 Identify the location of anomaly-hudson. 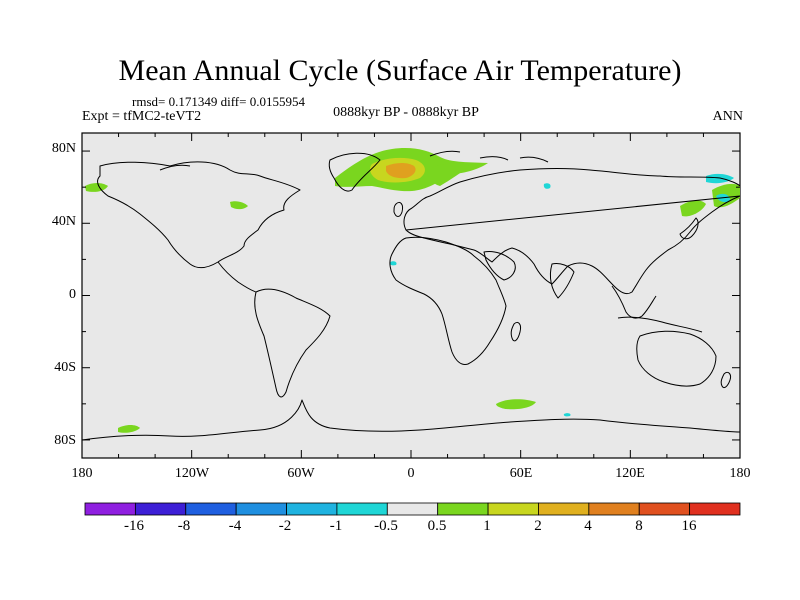
(239, 205).